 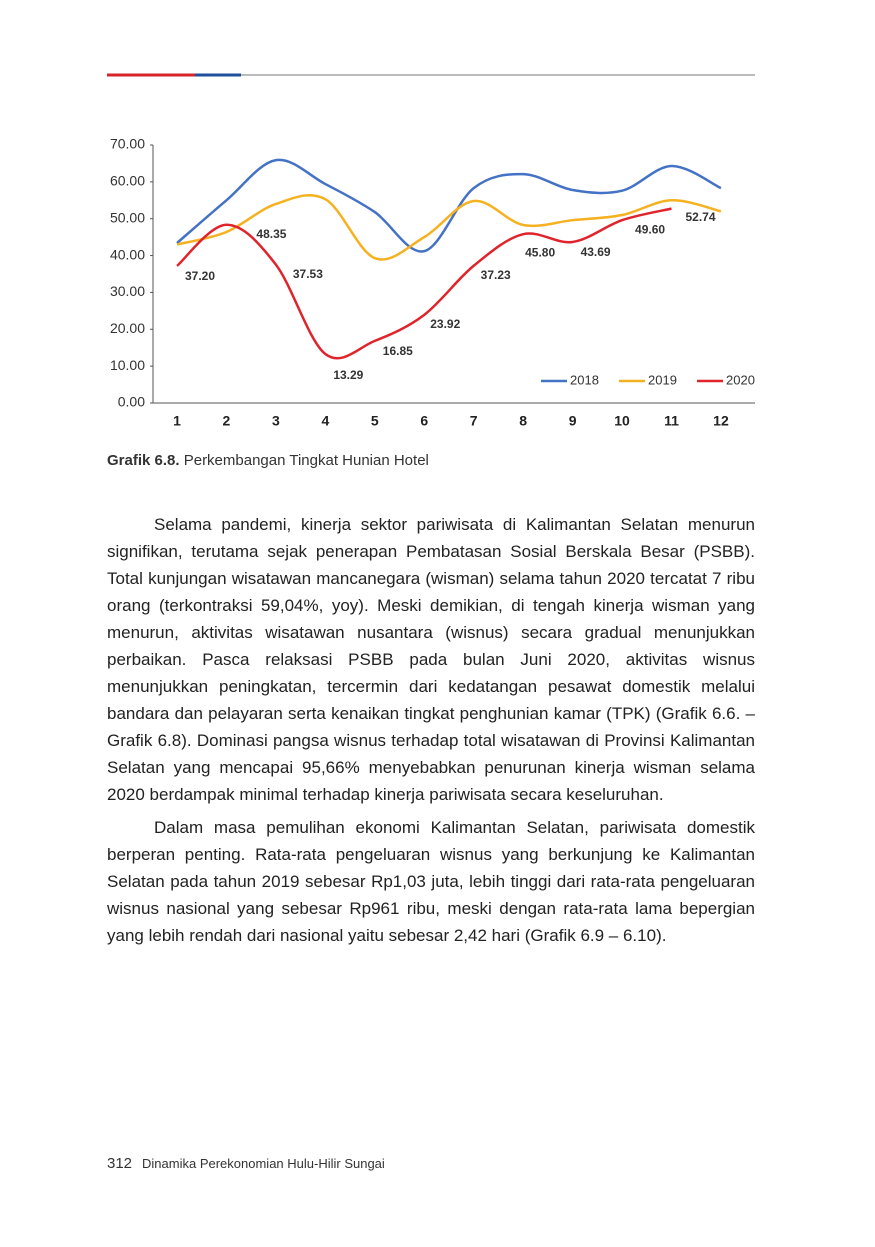 What do you see at coordinates (398, 351) in the screenshot?
I see `data-label: 16.85` at bounding box center [398, 351].